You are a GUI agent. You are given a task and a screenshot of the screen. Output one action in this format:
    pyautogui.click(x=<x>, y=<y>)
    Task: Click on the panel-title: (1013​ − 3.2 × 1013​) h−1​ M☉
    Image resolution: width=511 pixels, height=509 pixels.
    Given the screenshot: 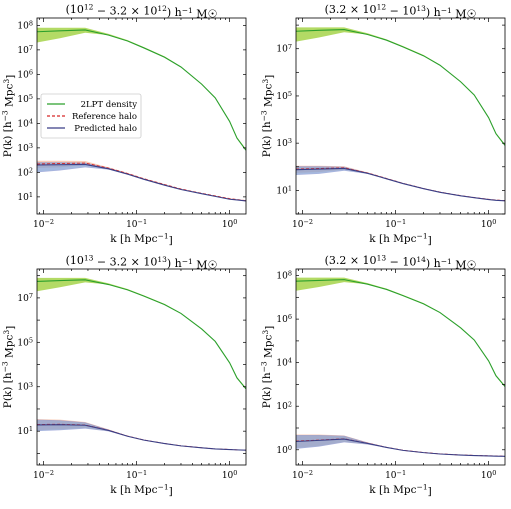 What is the action you would take?
    pyautogui.click(x=142, y=263)
    